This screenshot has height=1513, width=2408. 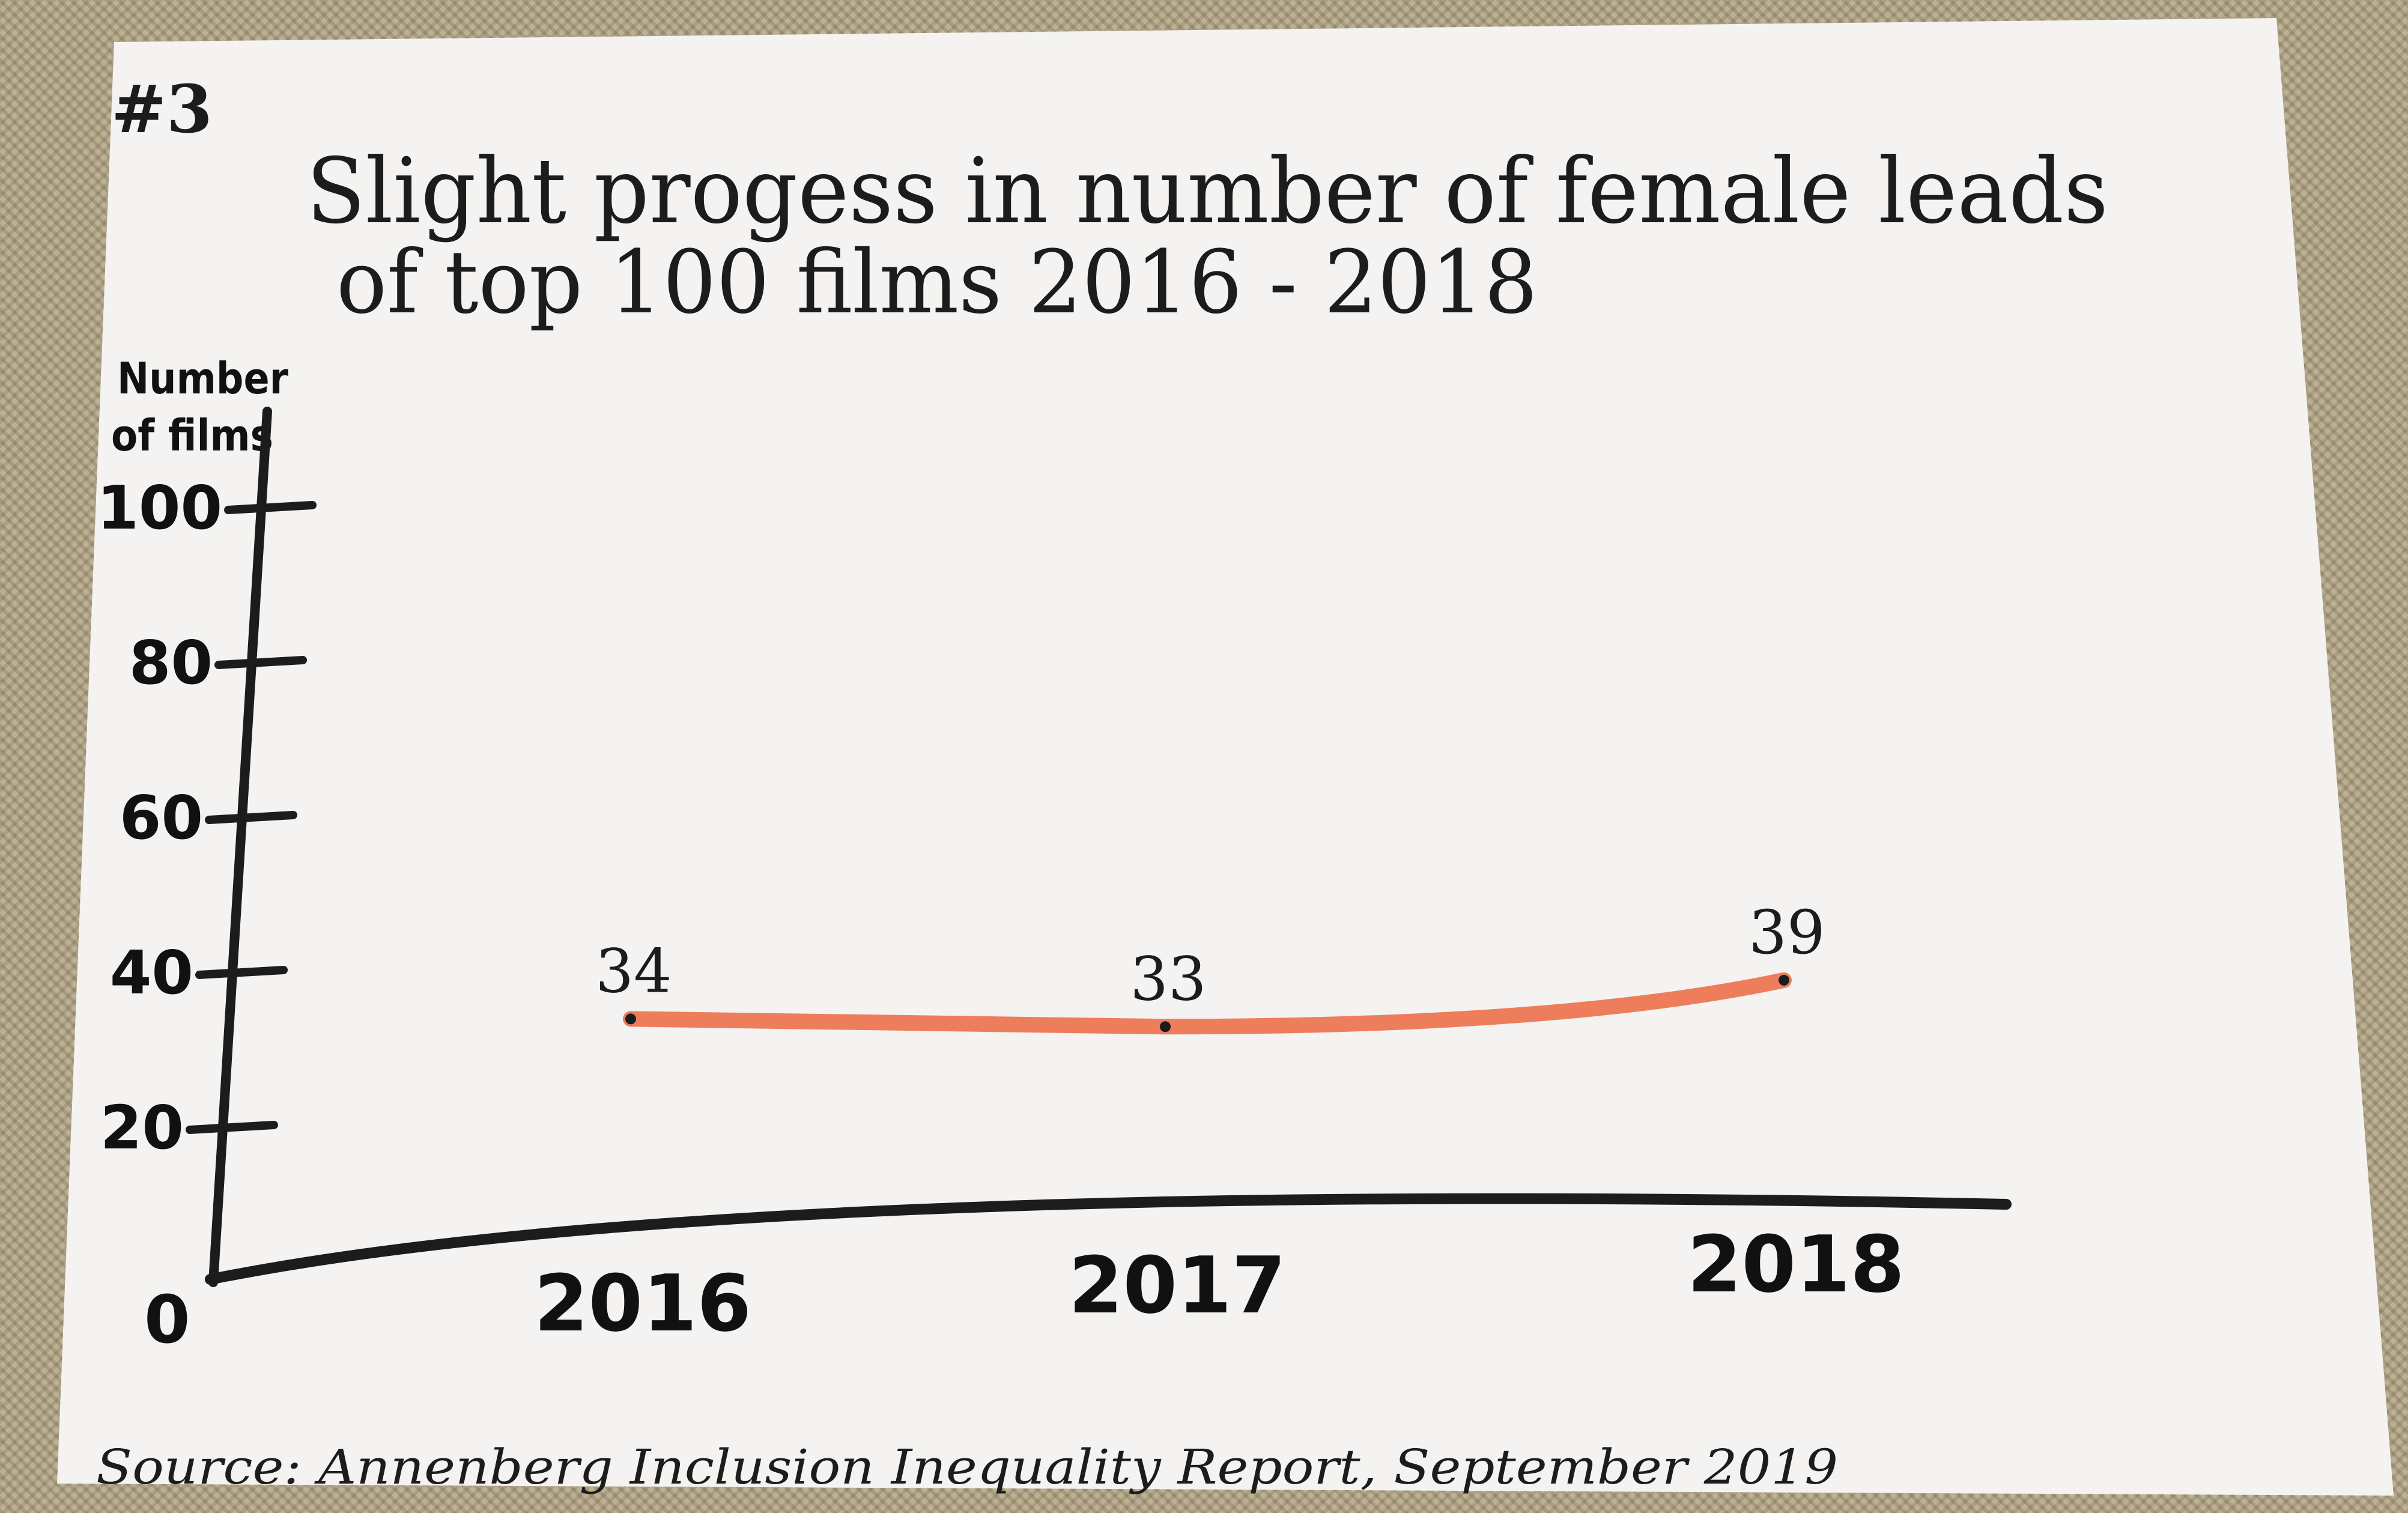 I want to click on data-point-2017, so click(x=1165, y=1026).